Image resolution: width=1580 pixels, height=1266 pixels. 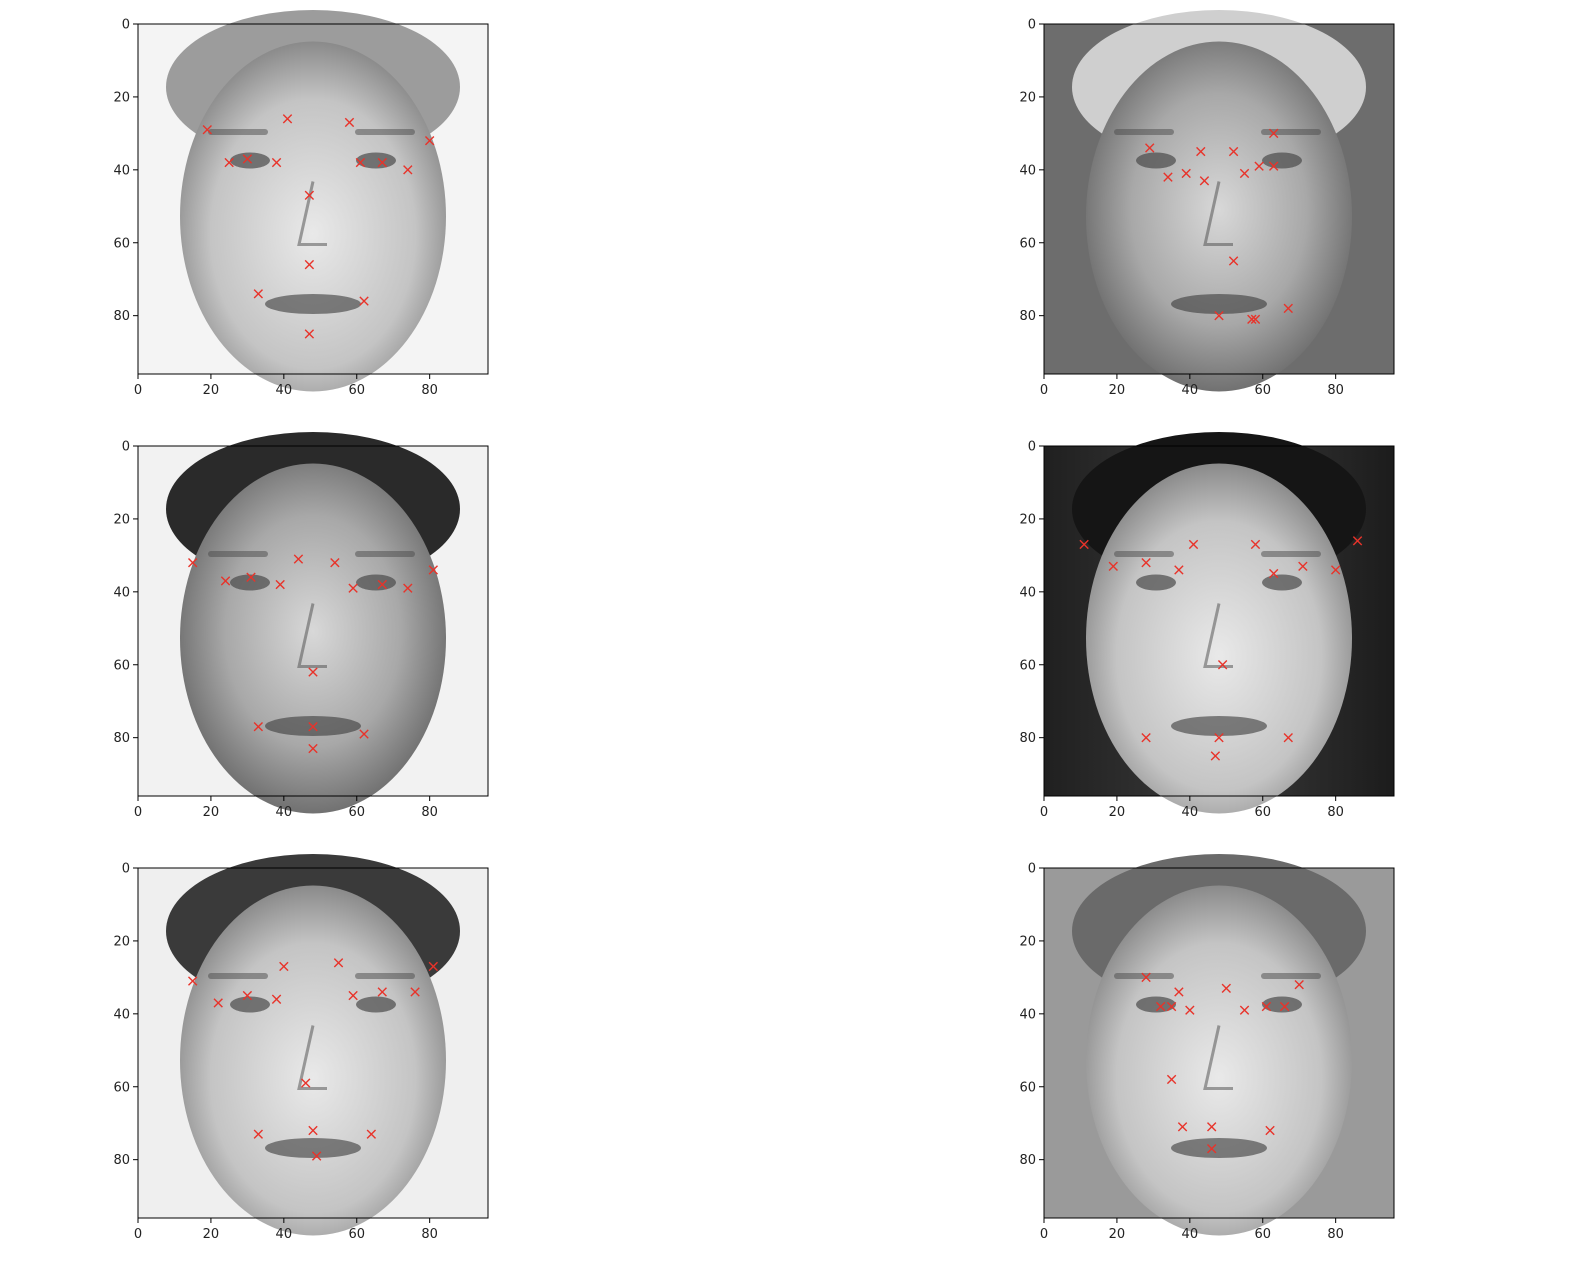 I want to click on subplot-1: 0 20 40 60 80 0 20 40 60 80, so click(x=301, y=204).